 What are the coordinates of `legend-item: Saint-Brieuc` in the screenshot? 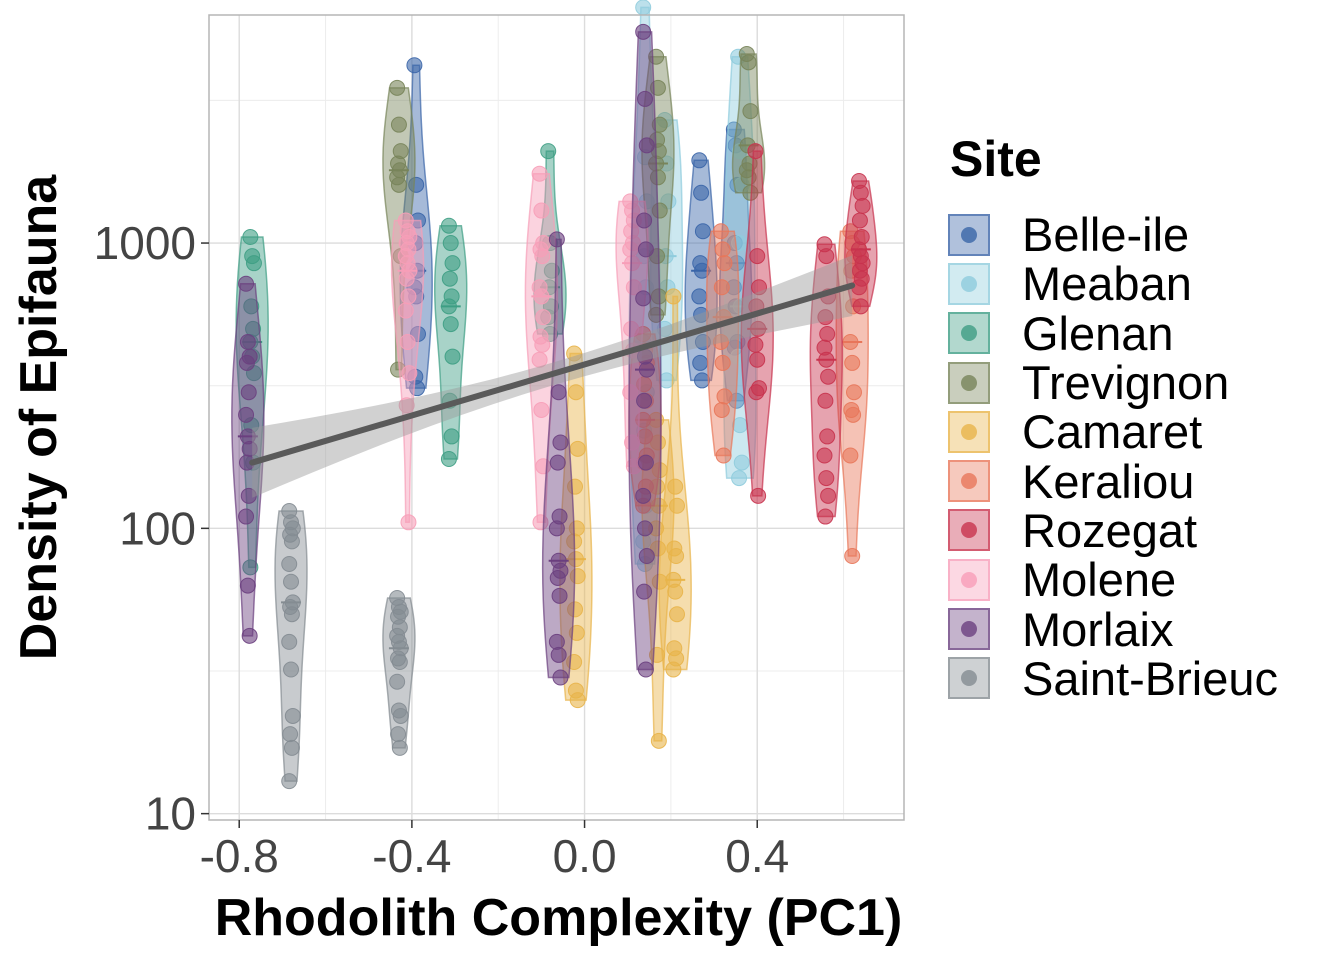 It's located at (1113, 678).